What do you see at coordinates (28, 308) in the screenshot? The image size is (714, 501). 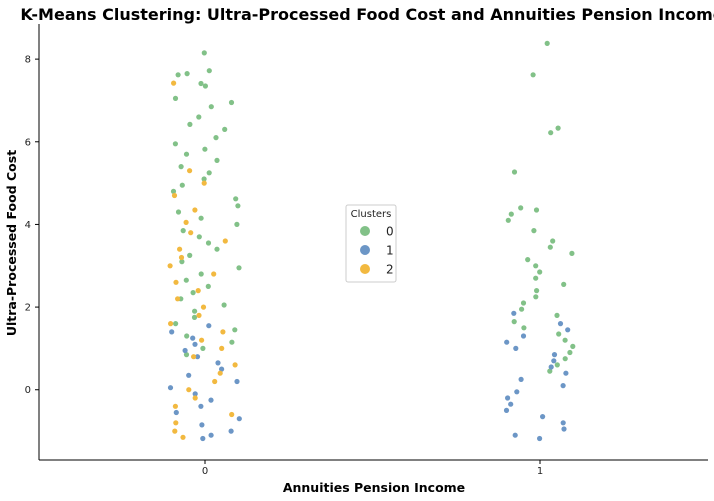 I see `y-tick-label: 2` at bounding box center [28, 308].